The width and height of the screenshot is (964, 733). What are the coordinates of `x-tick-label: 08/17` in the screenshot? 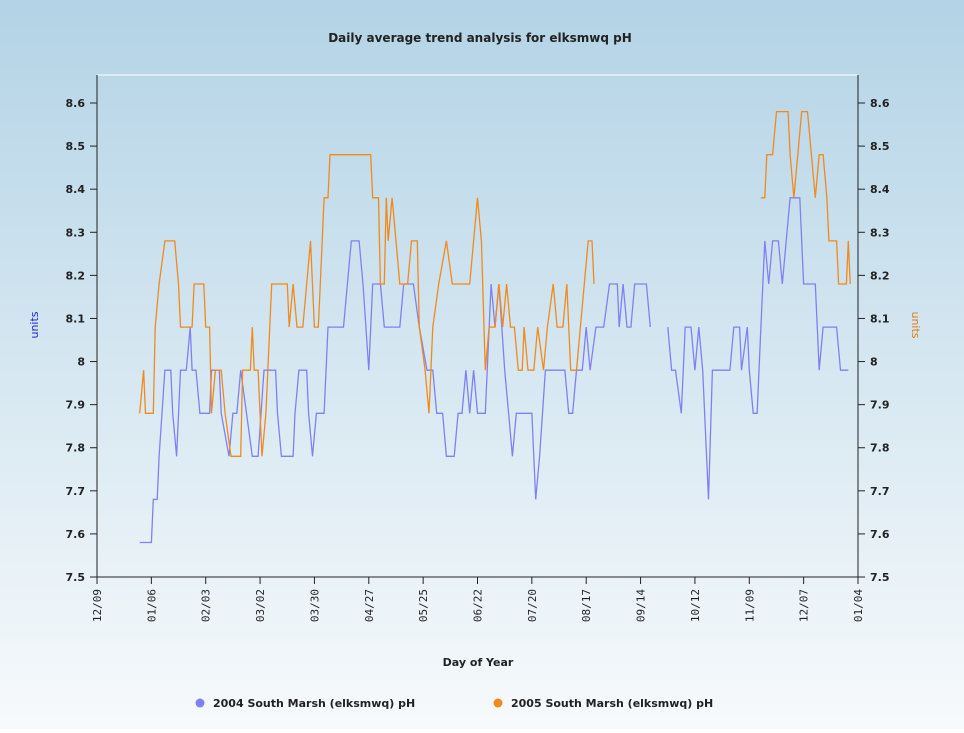 It's located at (586, 605).